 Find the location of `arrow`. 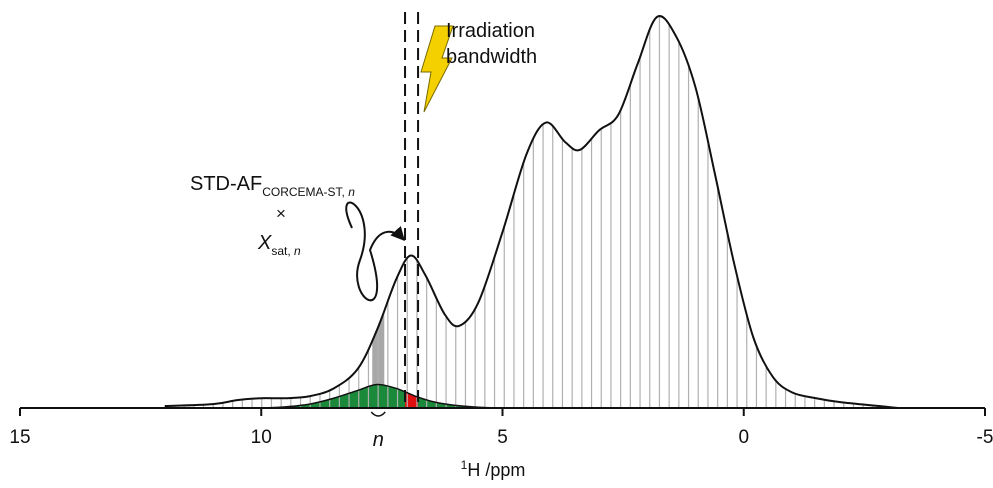

arrow is located at coordinates (375, 251).